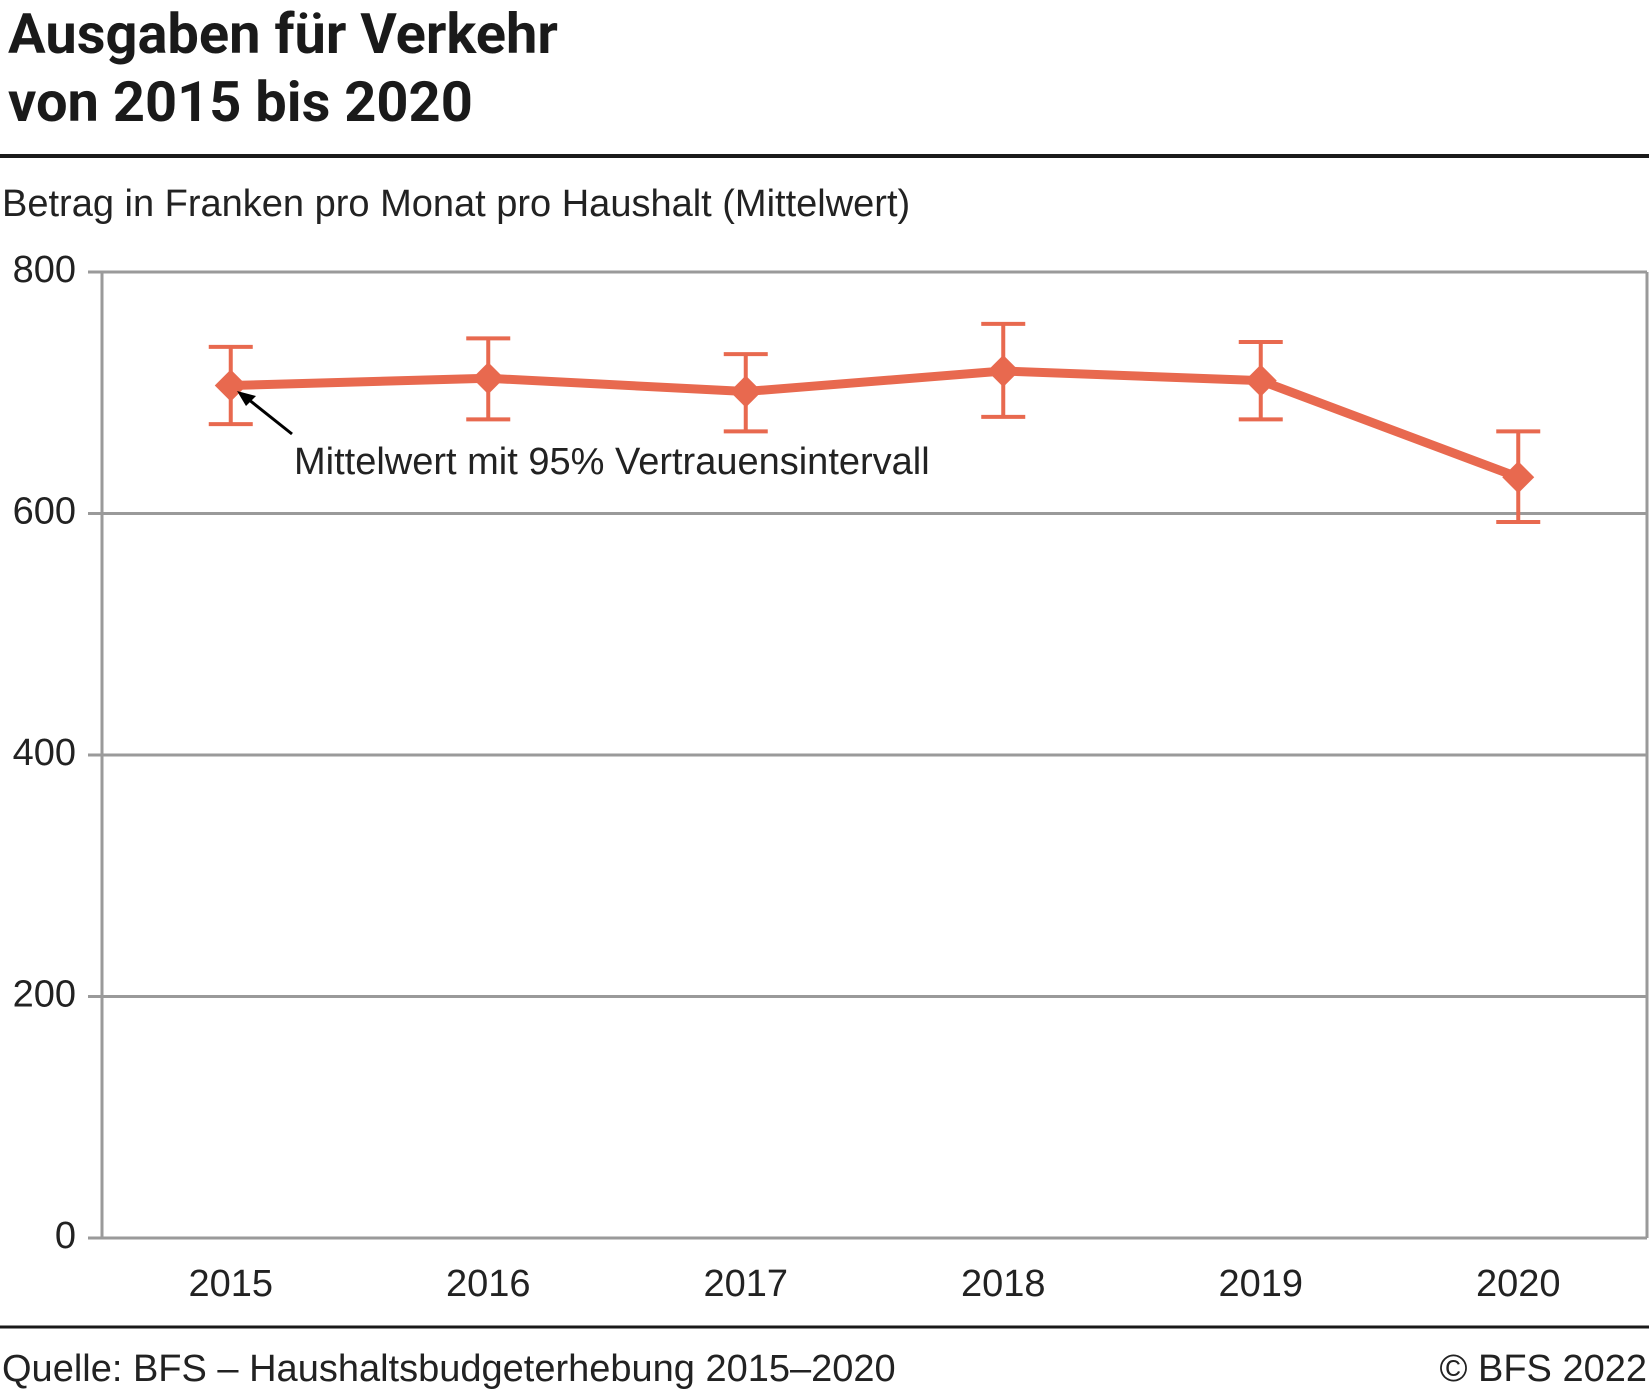 The width and height of the screenshot is (1649, 1397). What do you see at coordinates (44, 512) in the screenshot?
I see `y-tick-label: 600` at bounding box center [44, 512].